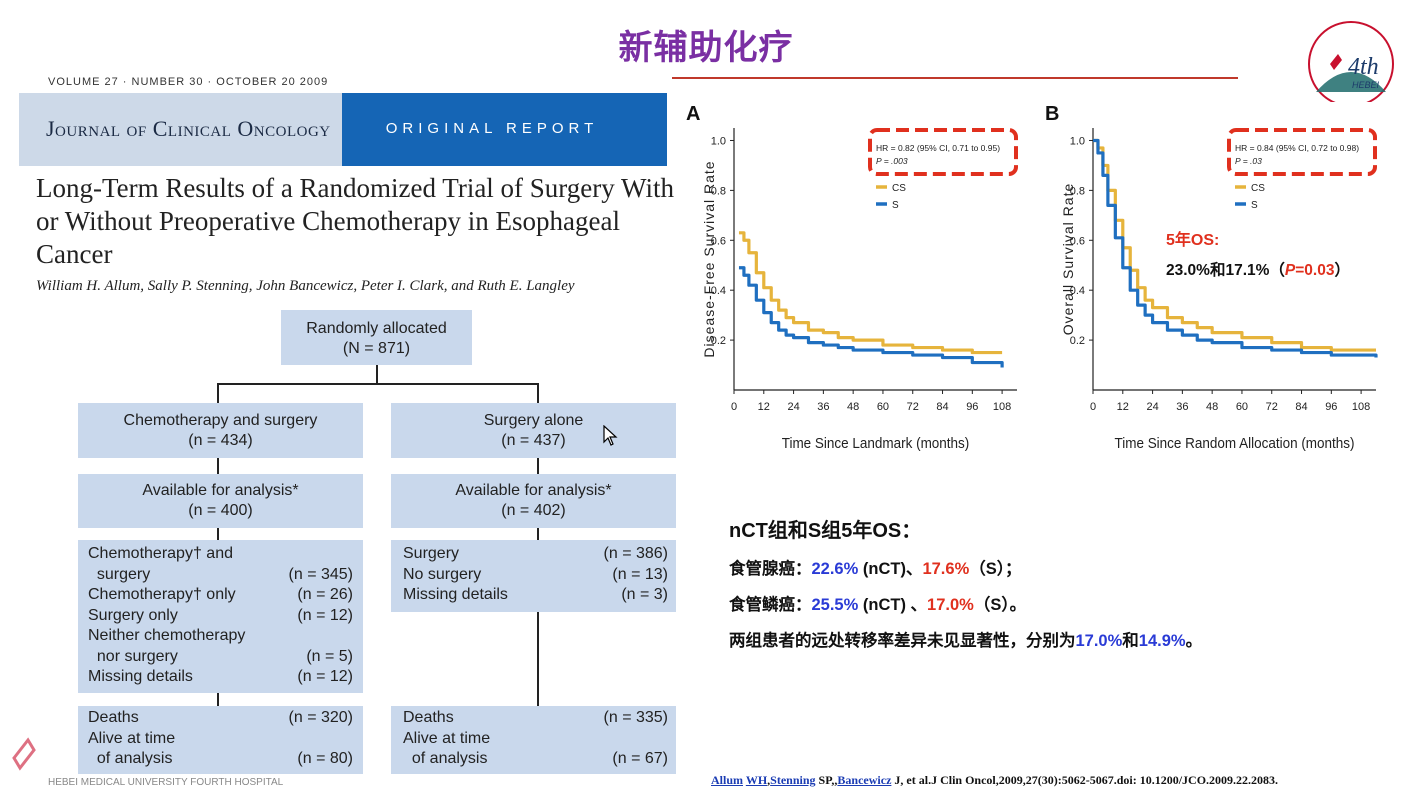  I want to click on flow-row-n: (n = 320), so click(320, 717).